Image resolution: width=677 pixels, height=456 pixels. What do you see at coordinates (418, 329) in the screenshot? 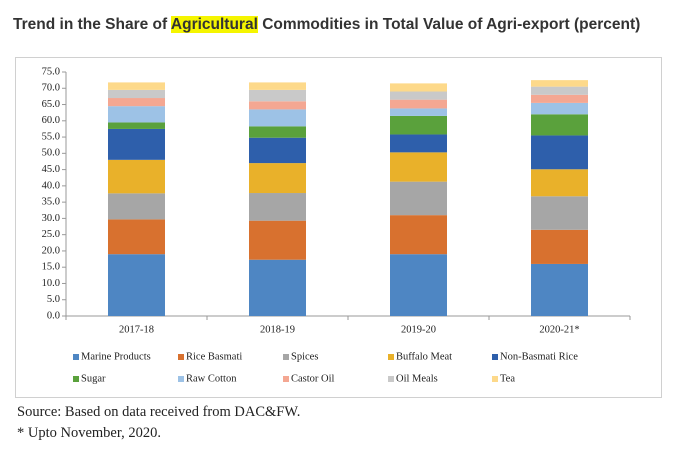
I see `x-tick-label: 2019-20` at bounding box center [418, 329].